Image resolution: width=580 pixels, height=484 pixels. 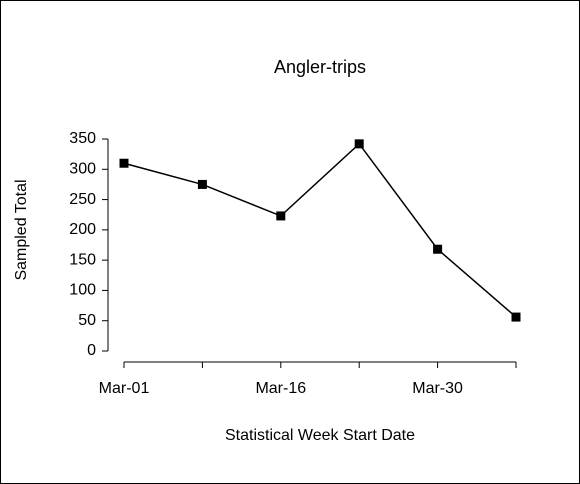 What do you see at coordinates (82, 290) in the screenshot?
I see `y-tick-label: 100` at bounding box center [82, 290].